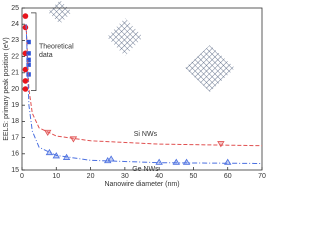 This screenshot has width=320, height=240. I want to click on y-tick-label: 16, so click(15, 154).